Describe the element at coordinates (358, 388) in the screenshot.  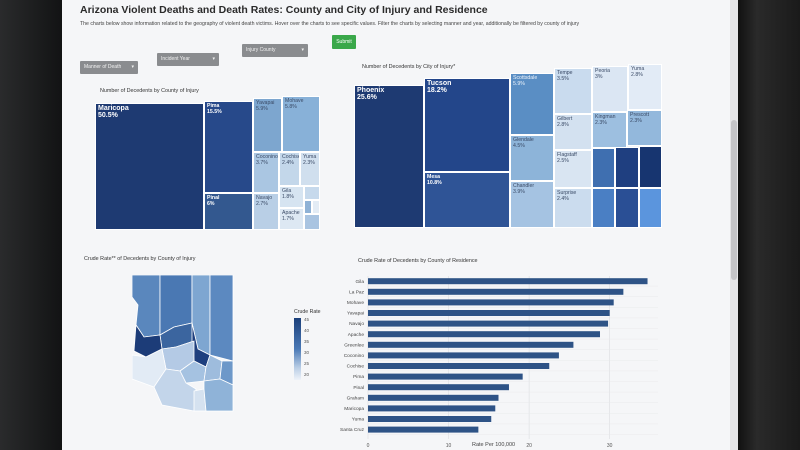
I see `bar-chart-category-label: Pinal` at that location.